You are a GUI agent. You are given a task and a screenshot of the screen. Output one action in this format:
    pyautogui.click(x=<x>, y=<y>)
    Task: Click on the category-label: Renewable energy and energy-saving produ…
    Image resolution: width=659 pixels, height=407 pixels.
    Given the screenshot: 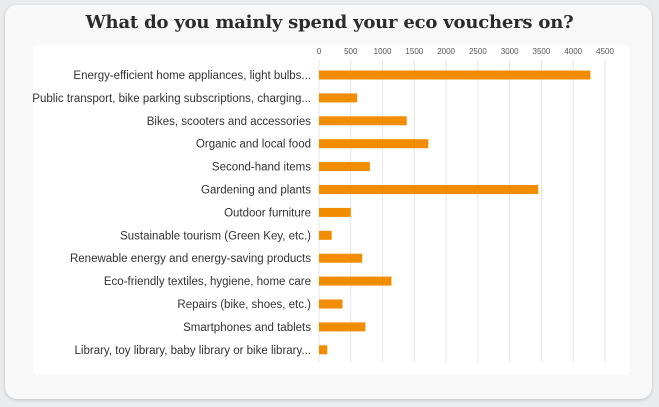 What is the action you would take?
    pyautogui.click(x=190, y=259)
    